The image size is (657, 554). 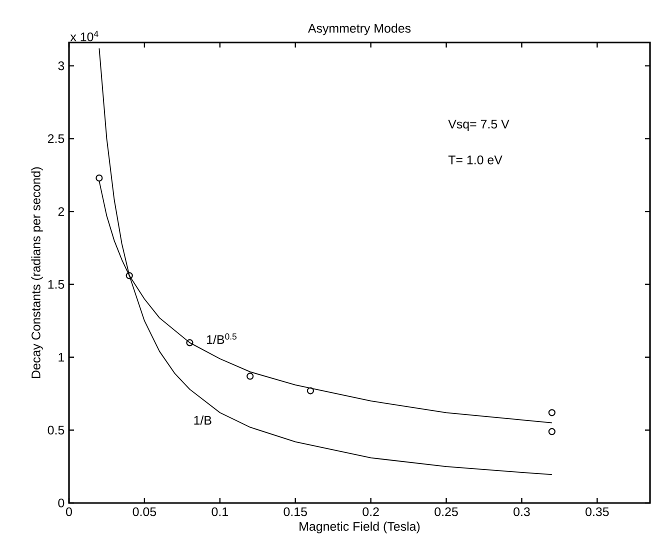 What do you see at coordinates (360, 528) in the screenshot?
I see `x-axis-title: Magnetic Field (Tesla)` at bounding box center [360, 528].